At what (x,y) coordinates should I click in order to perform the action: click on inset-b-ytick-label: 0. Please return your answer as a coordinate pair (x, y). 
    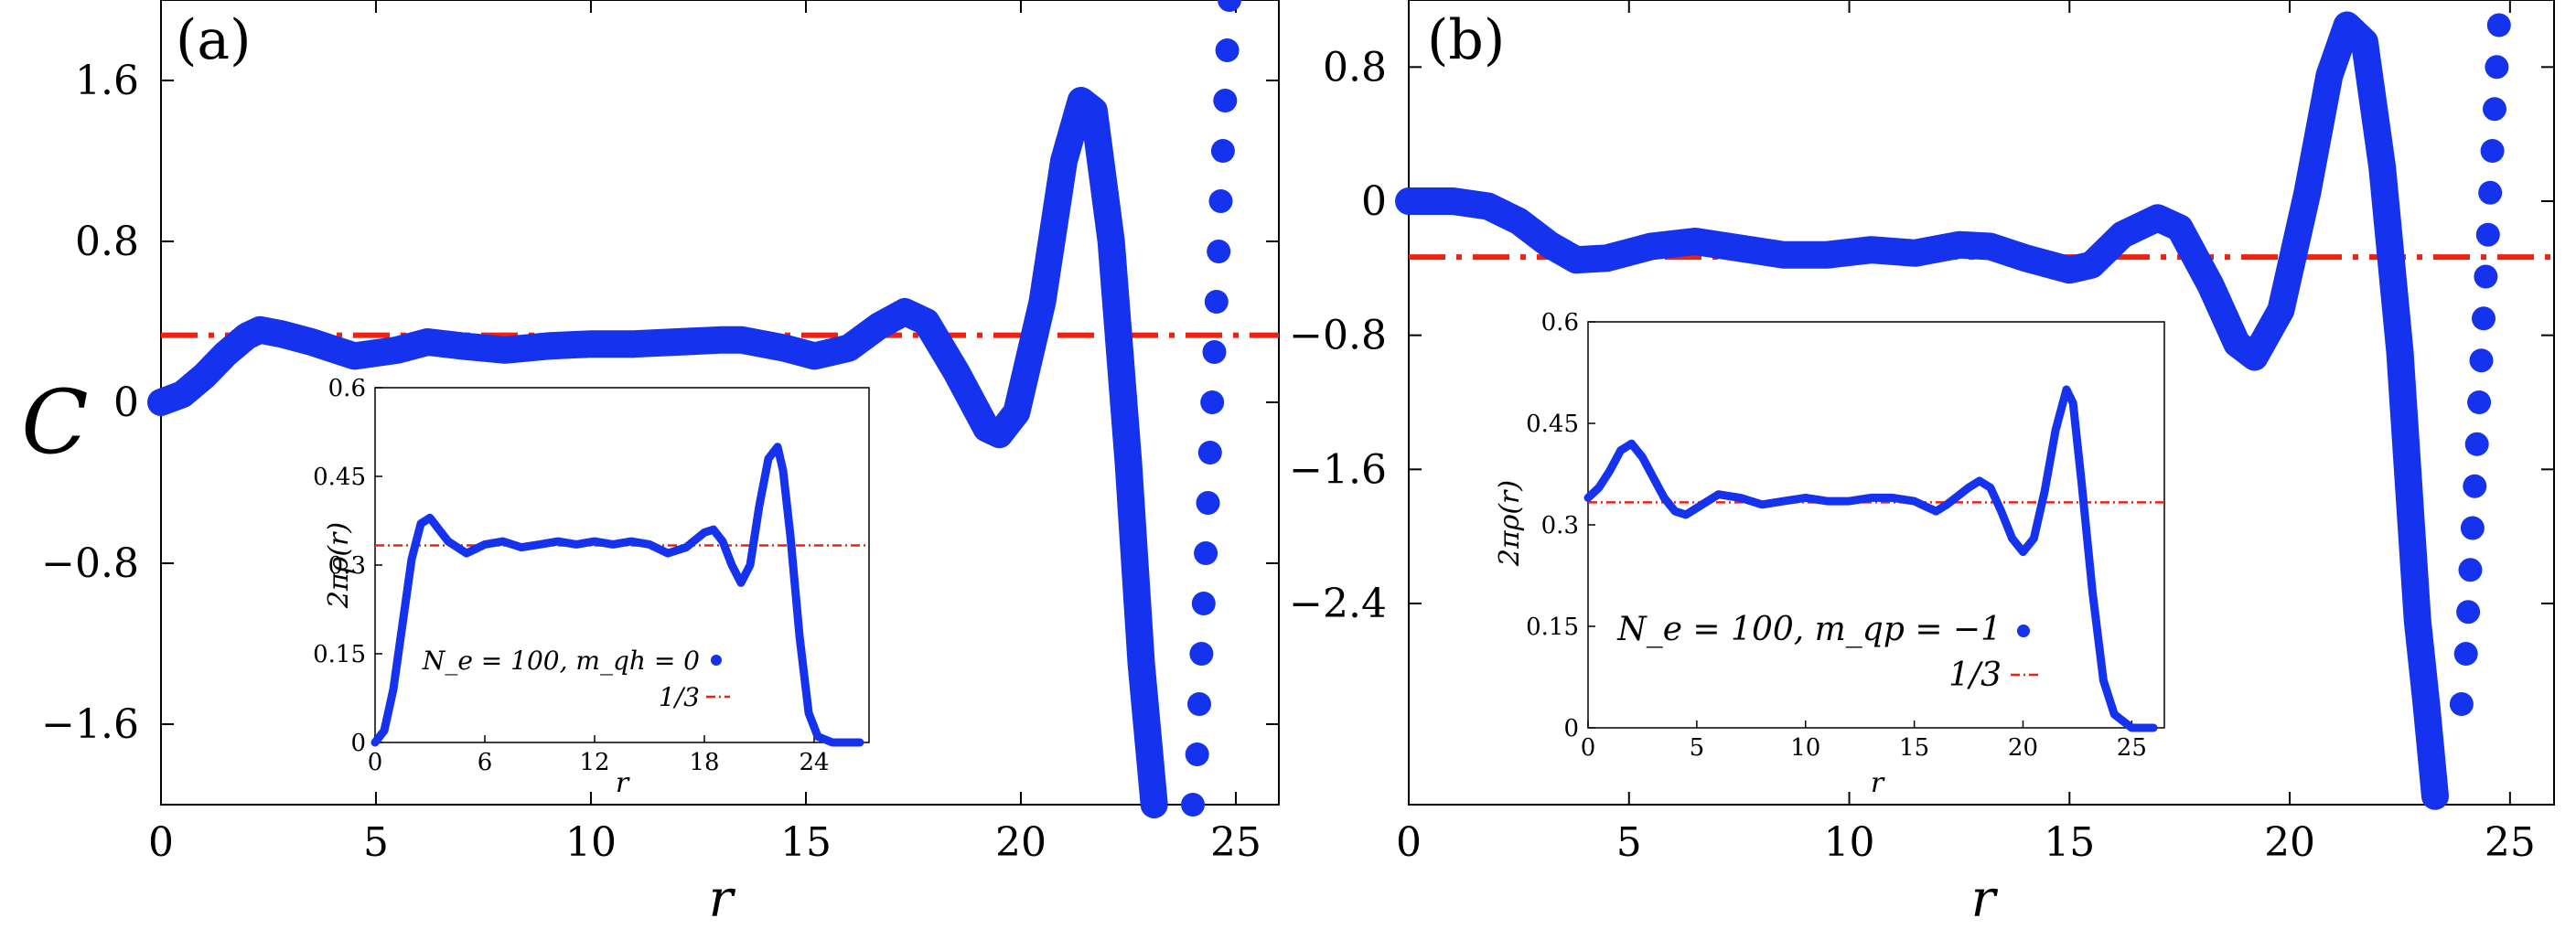
    Looking at the image, I should click on (1571, 728).